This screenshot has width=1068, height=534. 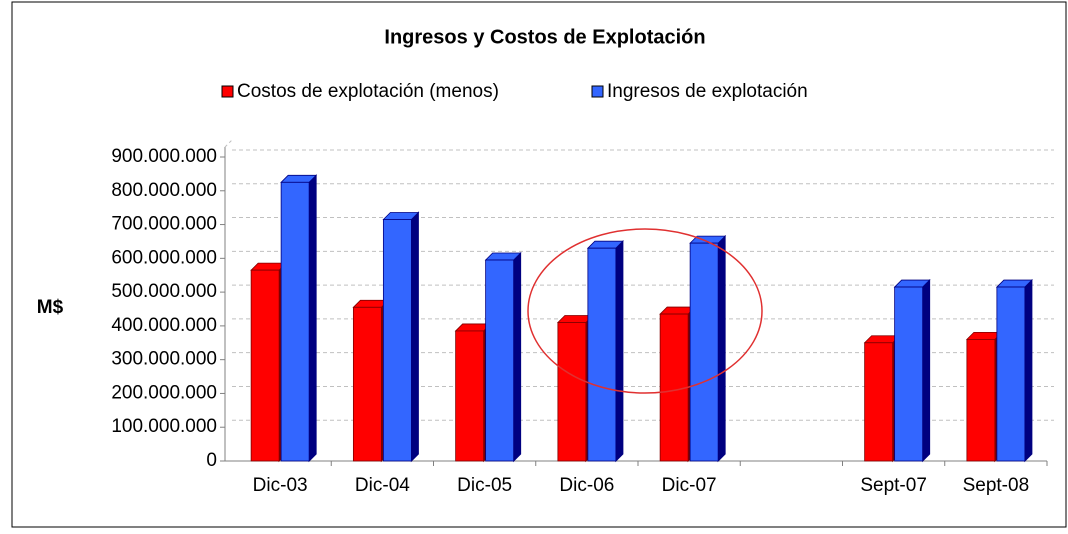 What do you see at coordinates (893, 485) in the screenshot?
I see `x-tick-label: Sept-07` at bounding box center [893, 485].